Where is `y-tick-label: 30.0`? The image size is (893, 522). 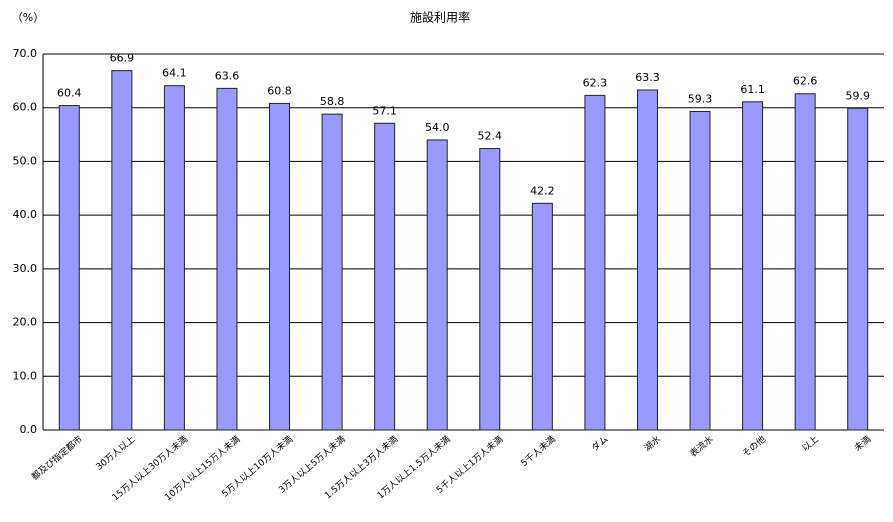
y-tick-label: 30.0 is located at coordinates (25, 268).